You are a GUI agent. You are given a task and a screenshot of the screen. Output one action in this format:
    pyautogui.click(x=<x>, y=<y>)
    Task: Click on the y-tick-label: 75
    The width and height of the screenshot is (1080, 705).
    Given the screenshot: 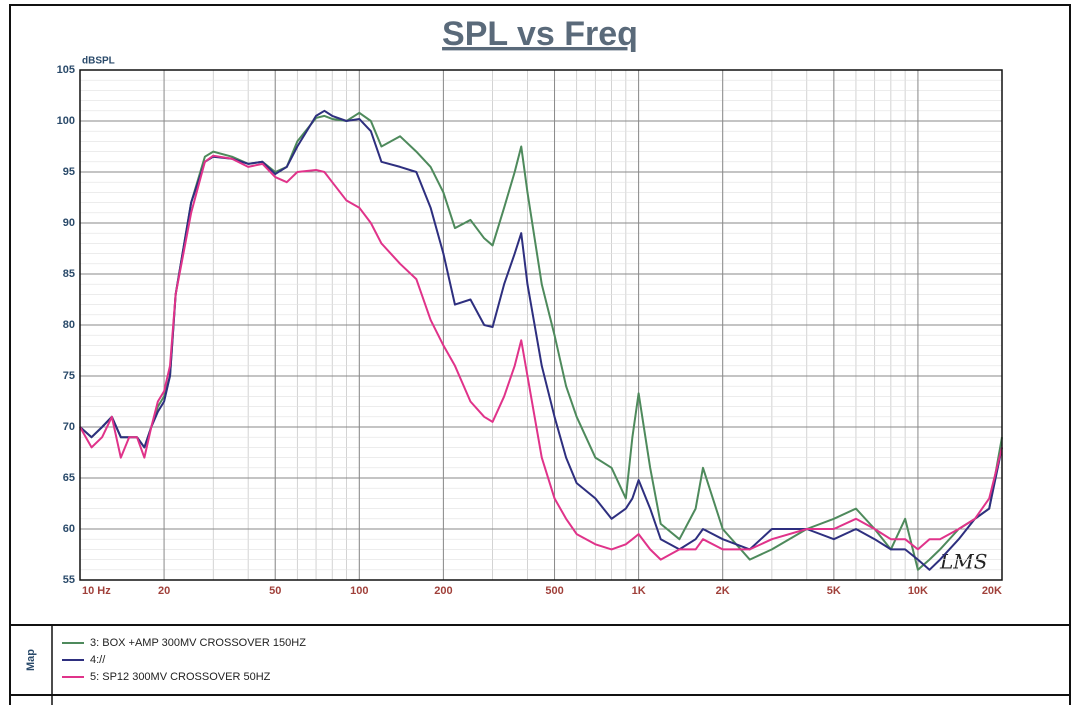 What is the action you would take?
    pyautogui.click(x=69, y=376)
    